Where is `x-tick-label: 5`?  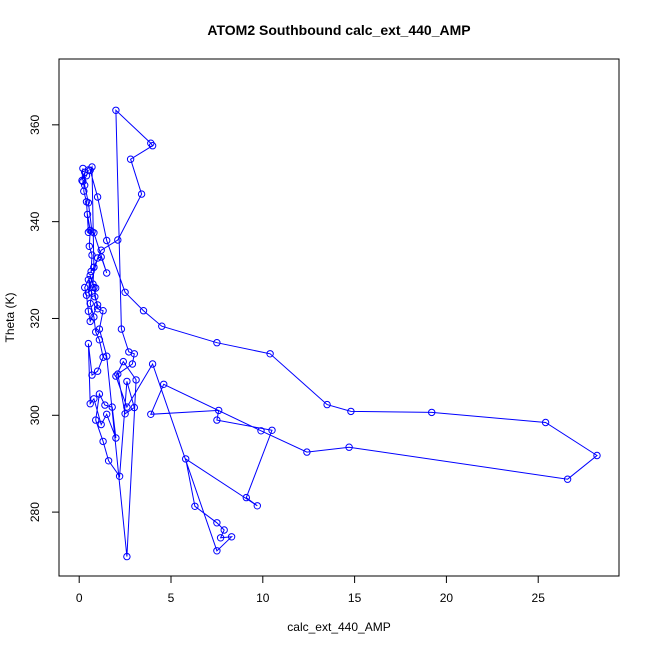
x-tick-label: 5 is located at coordinates (171, 598).